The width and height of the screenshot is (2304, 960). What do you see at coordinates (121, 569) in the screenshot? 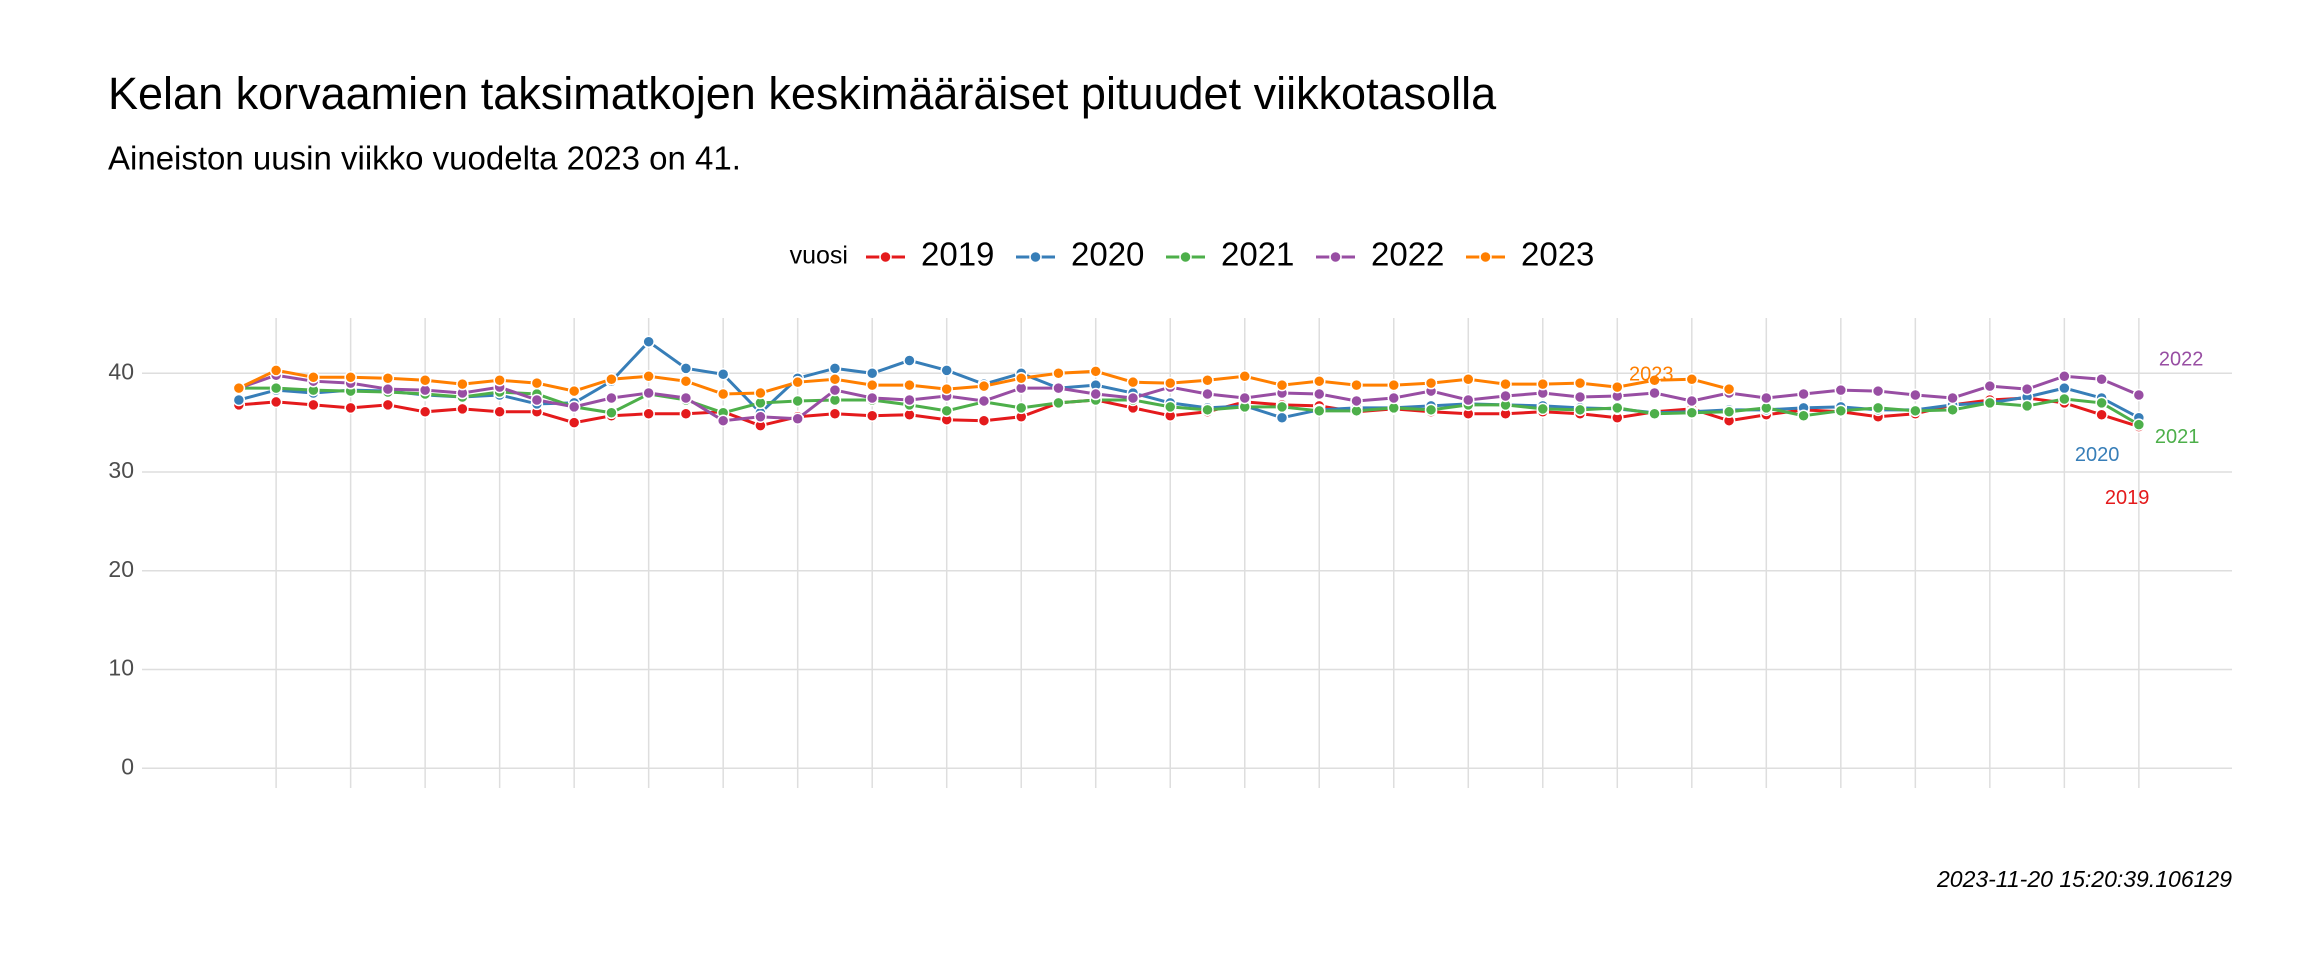
I see `y-tick-label: 20` at bounding box center [121, 569].